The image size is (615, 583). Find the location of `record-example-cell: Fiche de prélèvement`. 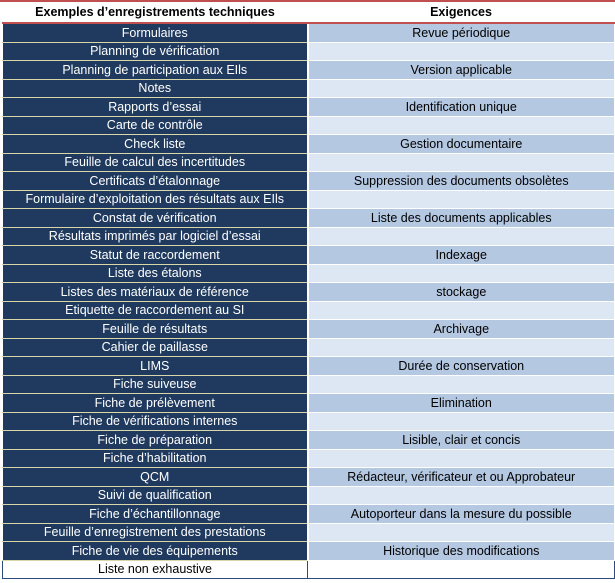

record-example-cell: Fiche de prélèvement is located at coordinates (155, 403).